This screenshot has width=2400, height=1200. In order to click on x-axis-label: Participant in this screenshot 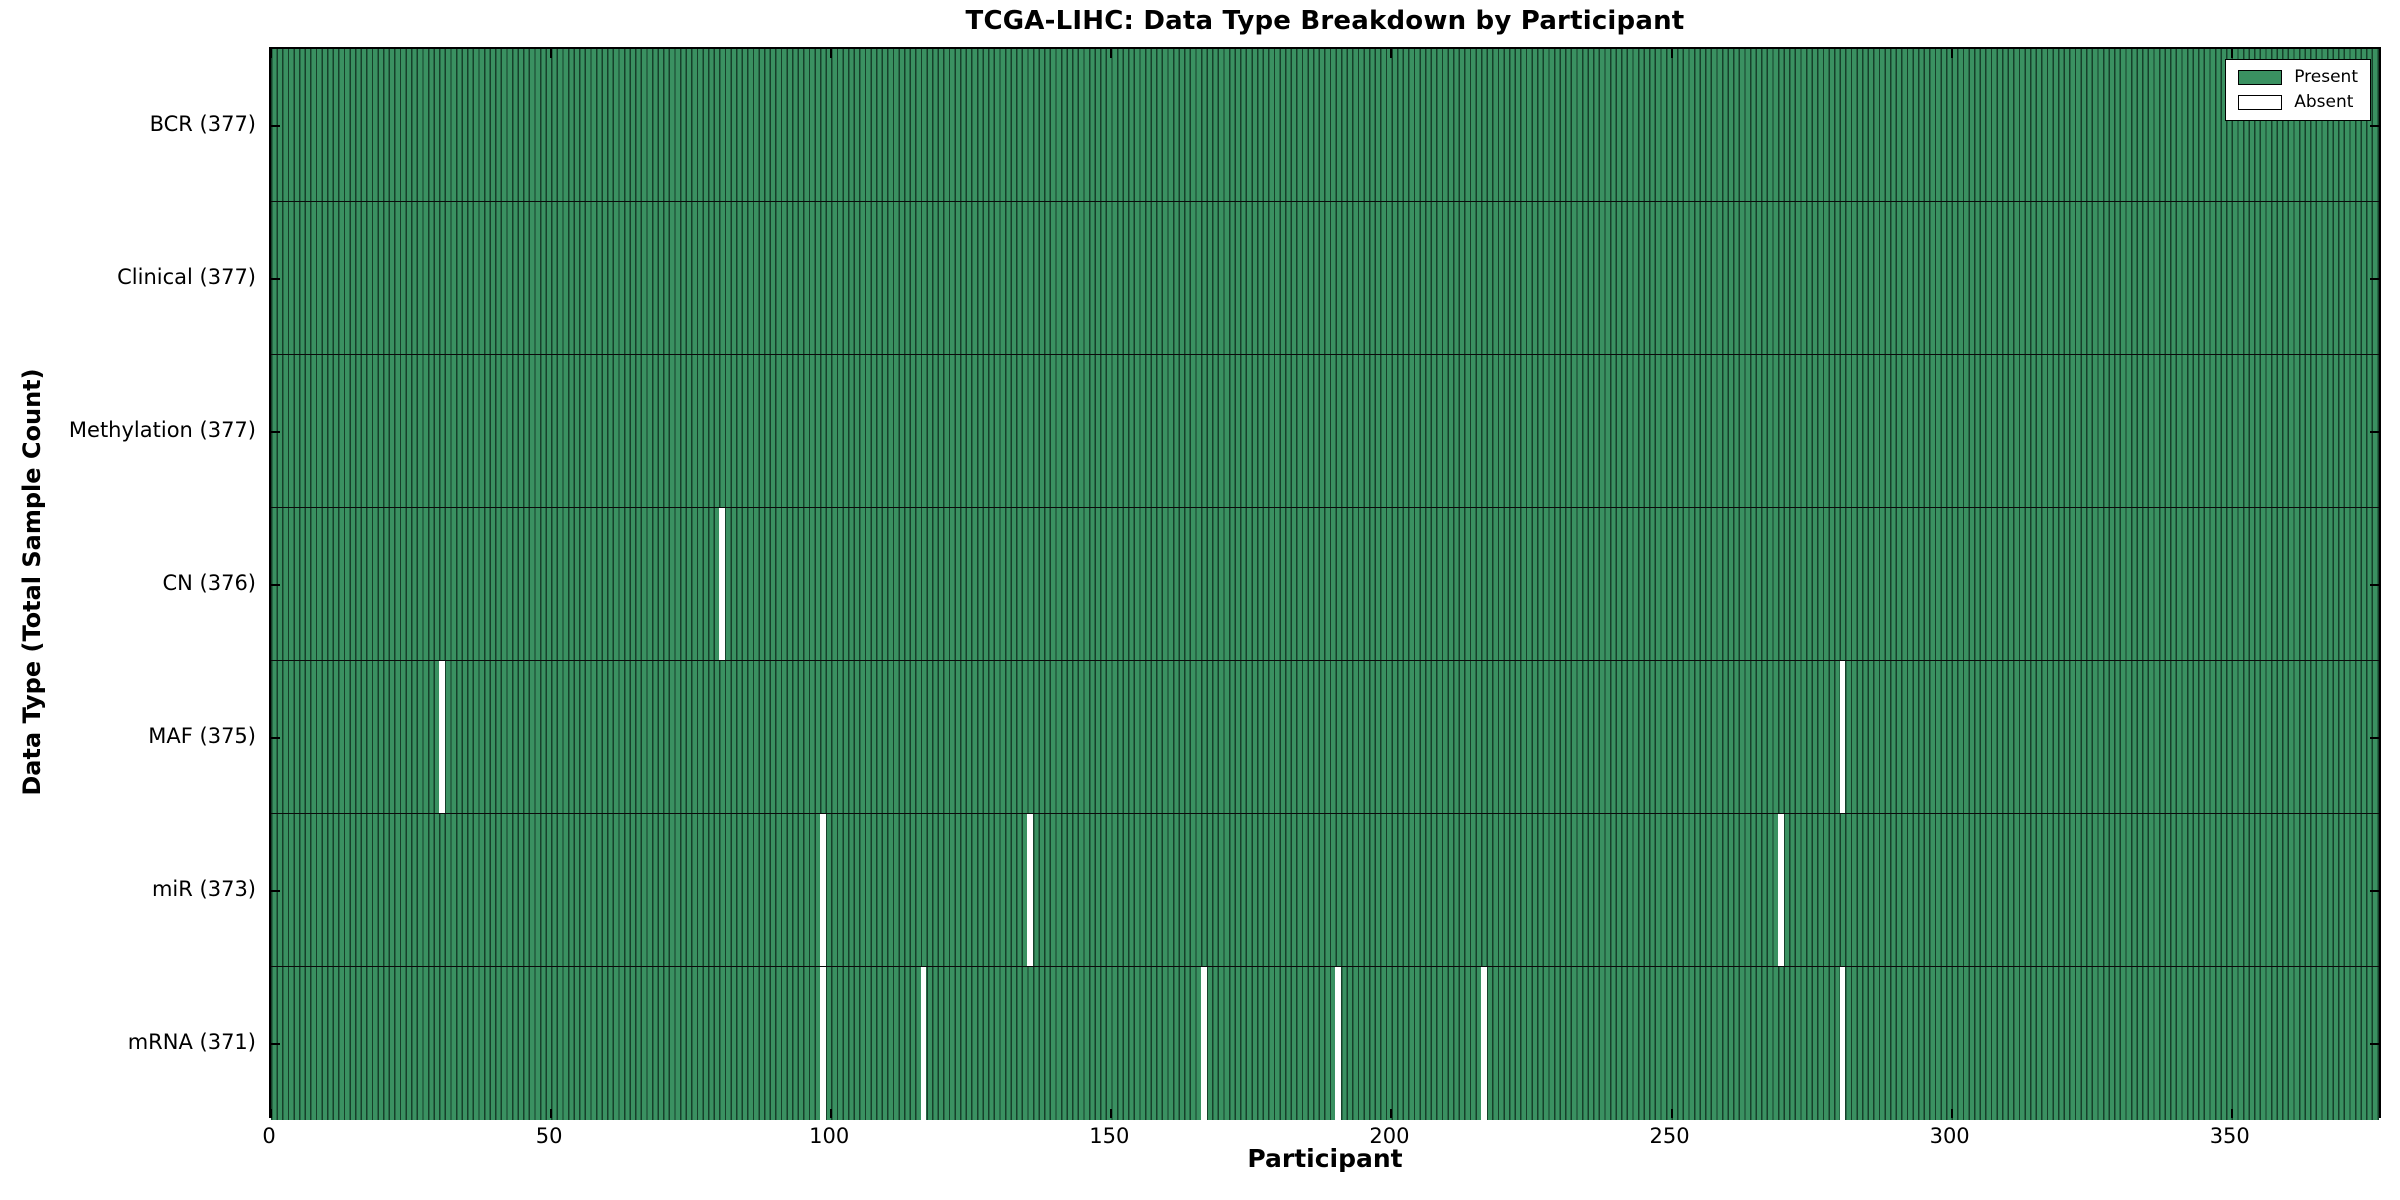, I will do `click(1325, 1158)`.